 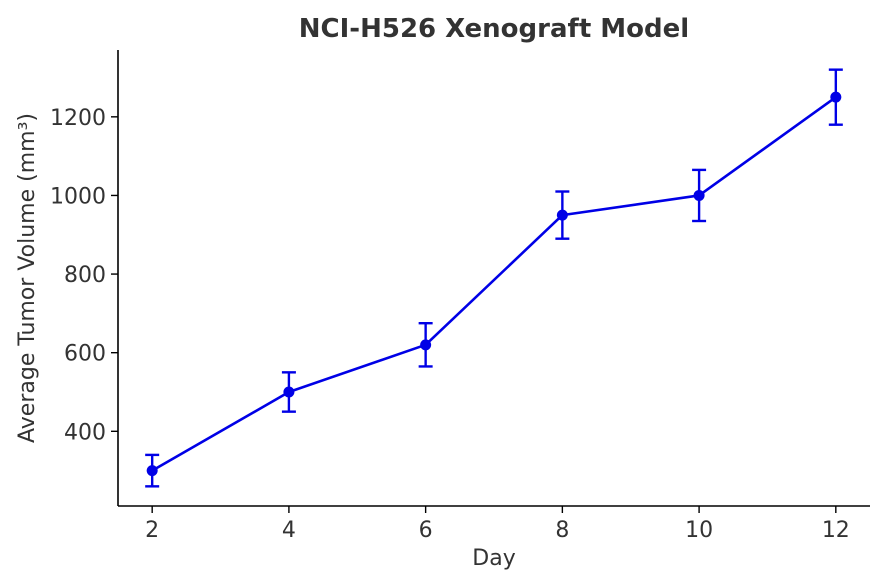 I want to click on y-tick-label: 800, so click(x=85, y=275).